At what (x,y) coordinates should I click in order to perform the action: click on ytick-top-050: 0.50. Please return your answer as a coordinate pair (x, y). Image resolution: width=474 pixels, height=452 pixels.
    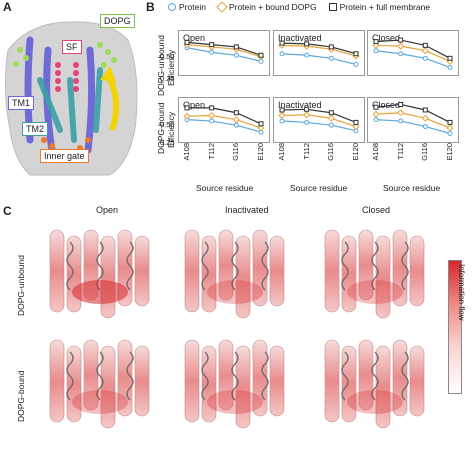
    Looking at the image, I should click on (167, 56).